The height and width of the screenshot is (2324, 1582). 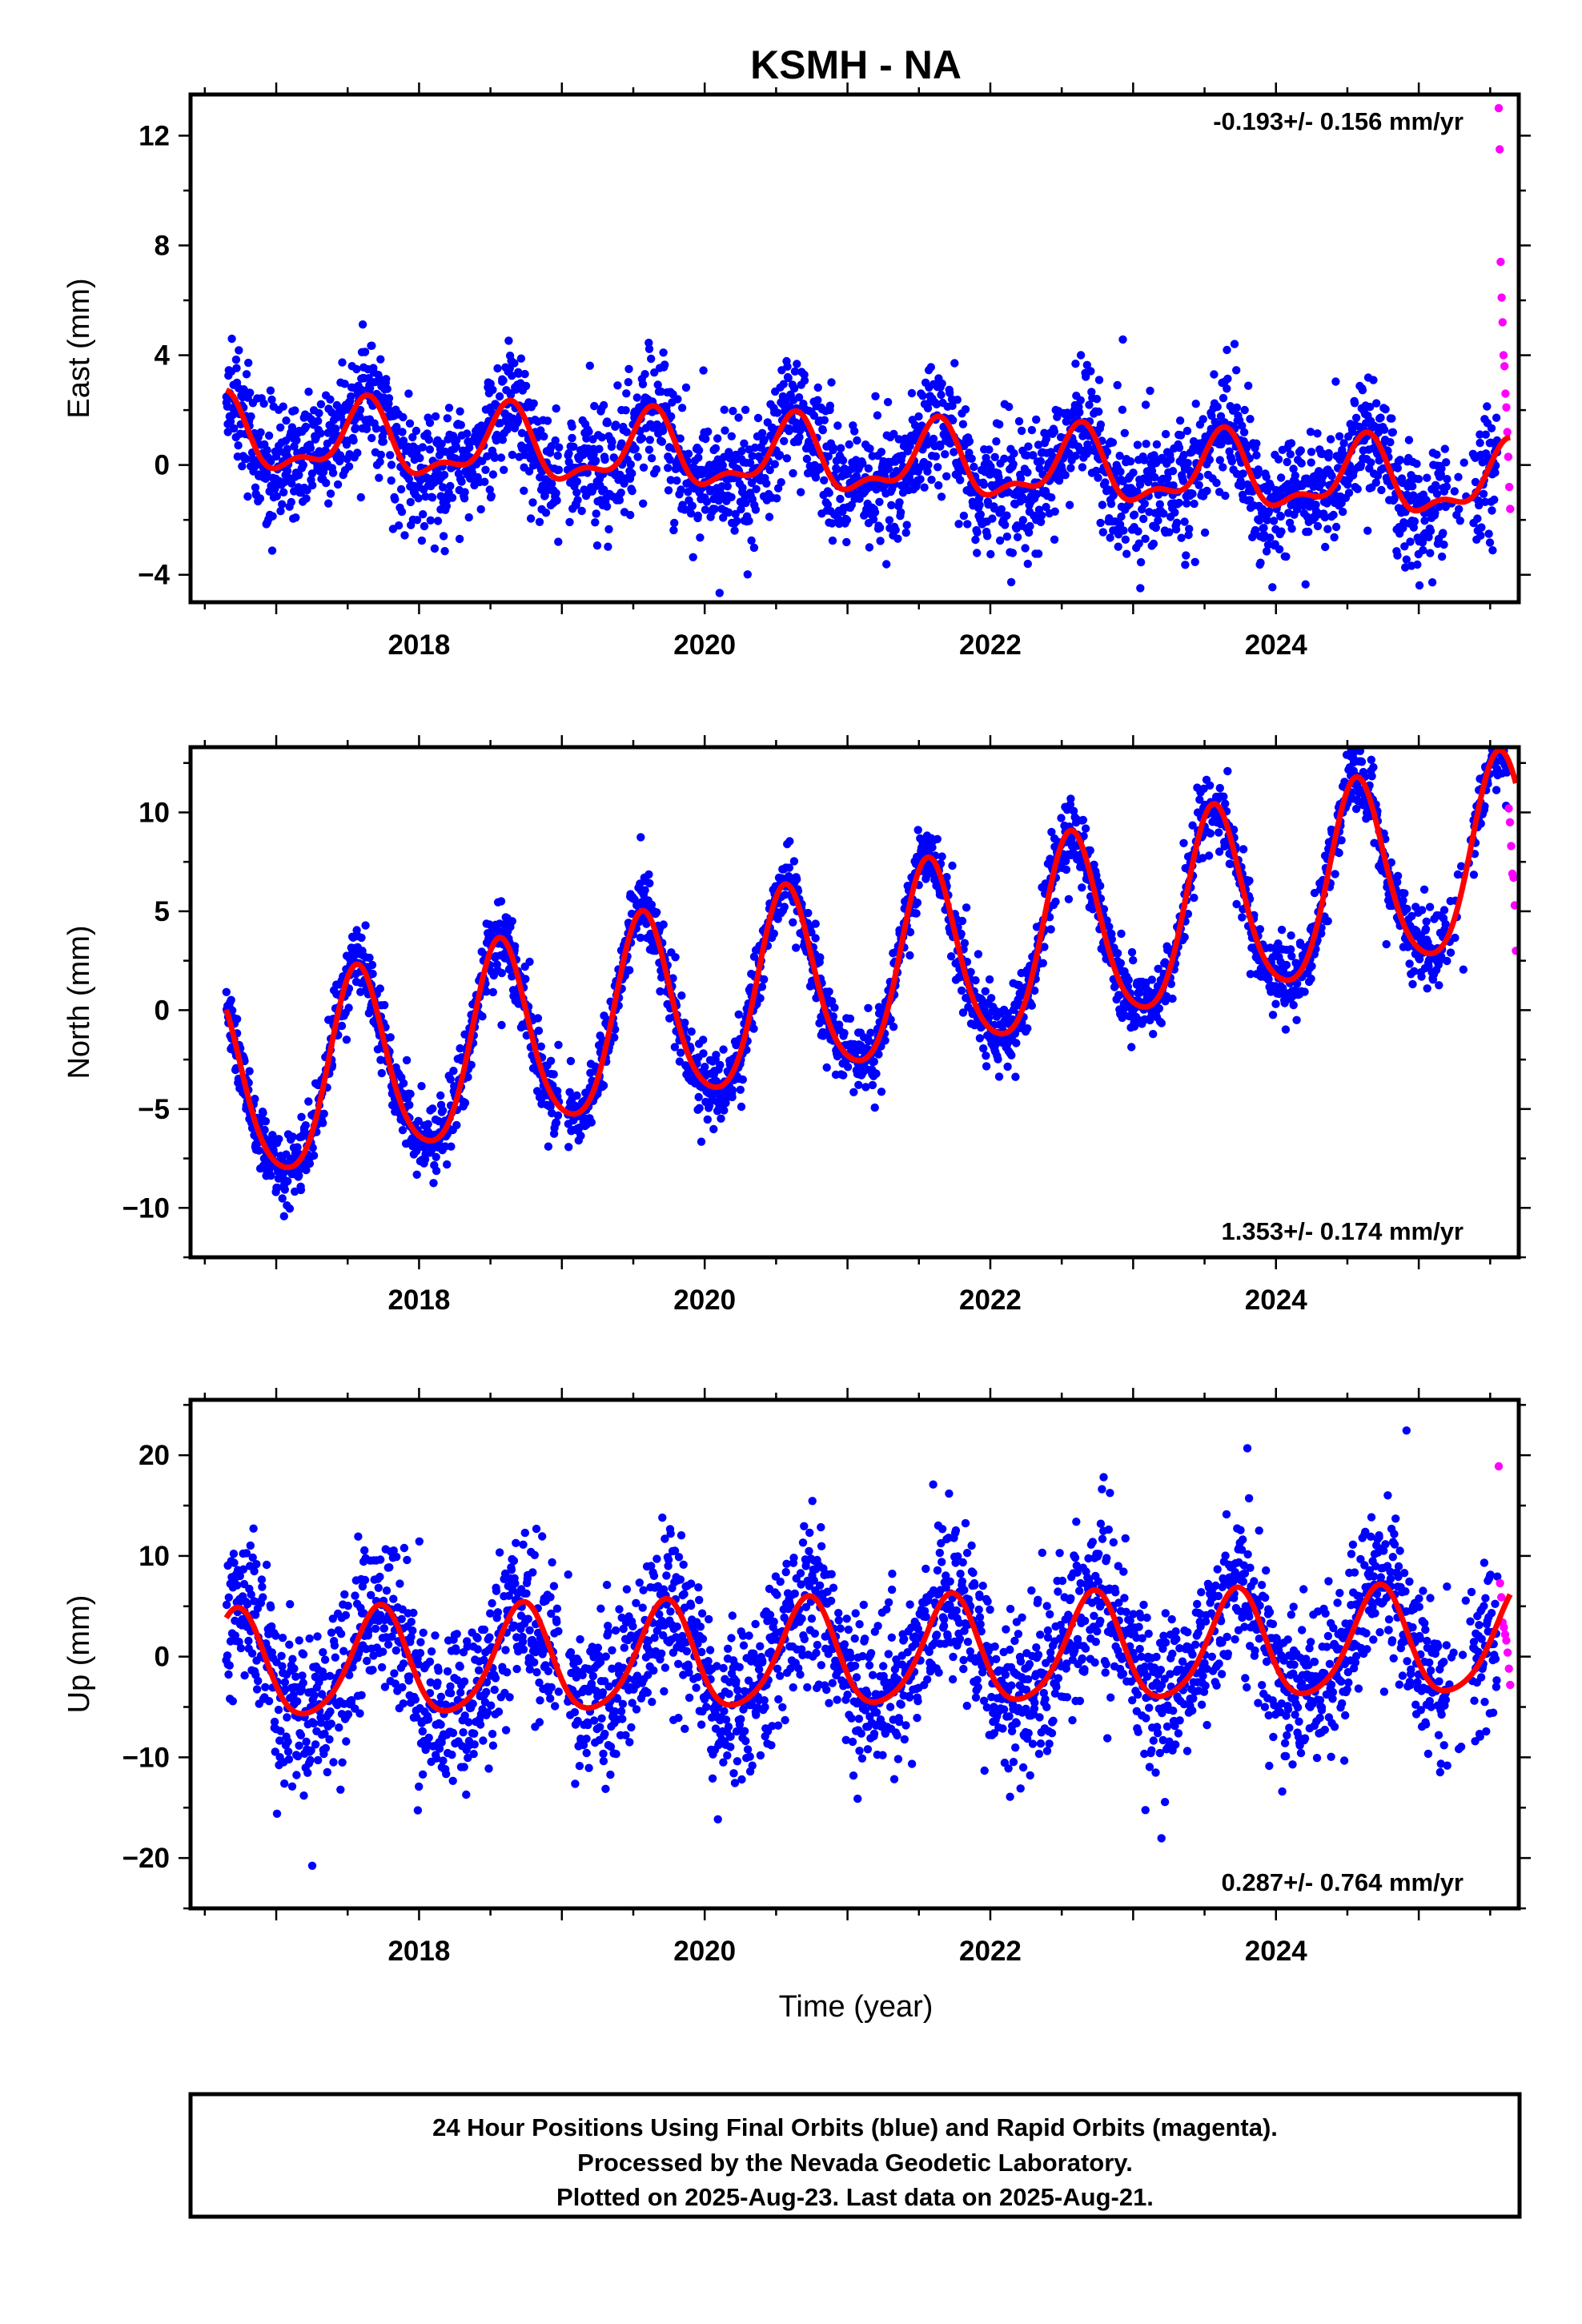 What do you see at coordinates (162, 465) in the screenshot?
I see `east-y-tick-label: 0` at bounding box center [162, 465].